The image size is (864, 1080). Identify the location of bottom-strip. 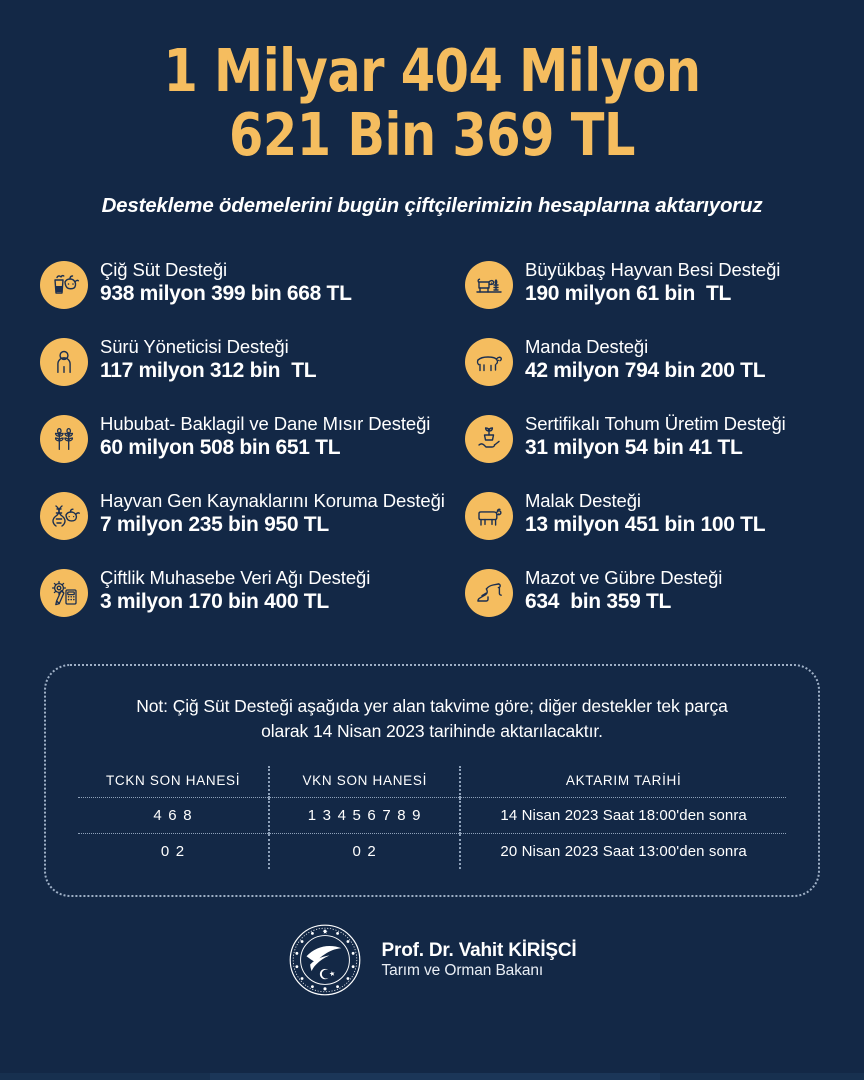
(432, 1076).